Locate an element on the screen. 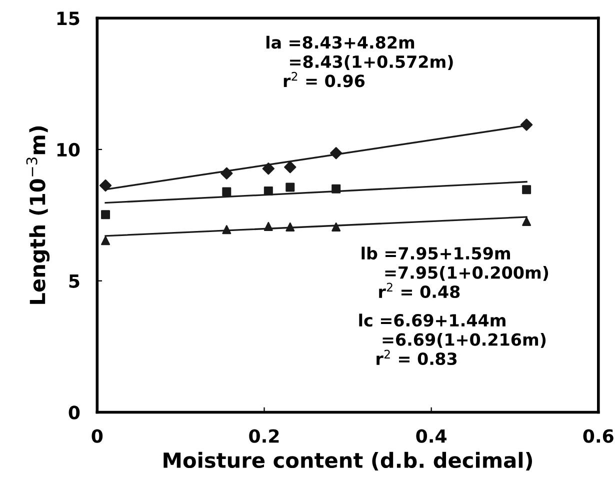 This screenshot has height=489, width=615. y-axis-title: Length (10$^{−3}$m) is located at coordinates (38, 215).